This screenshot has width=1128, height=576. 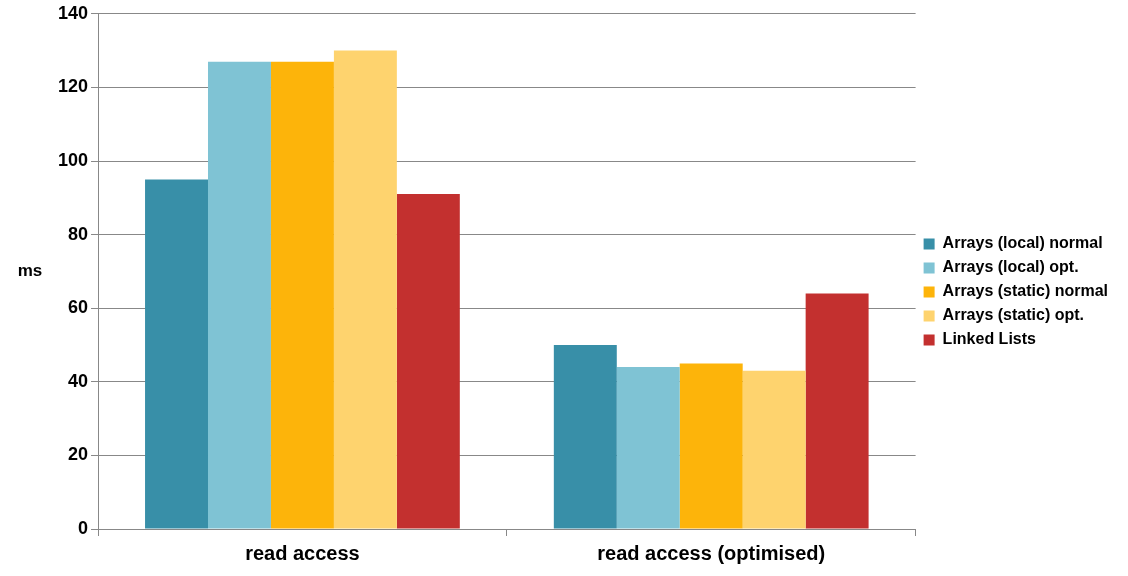 I want to click on y-tick-label: 80, so click(x=78, y=233).